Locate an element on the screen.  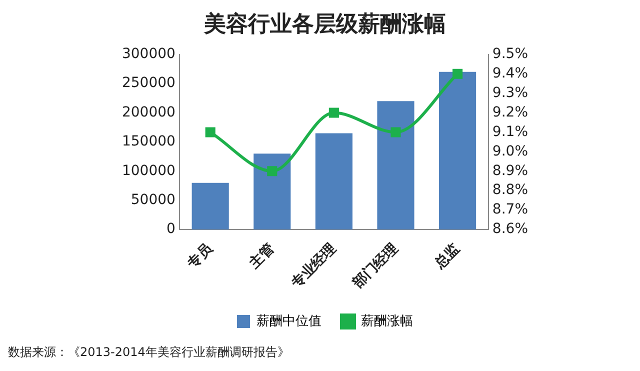
x-tick-label: 总监 is located at coordinates (447, 256).